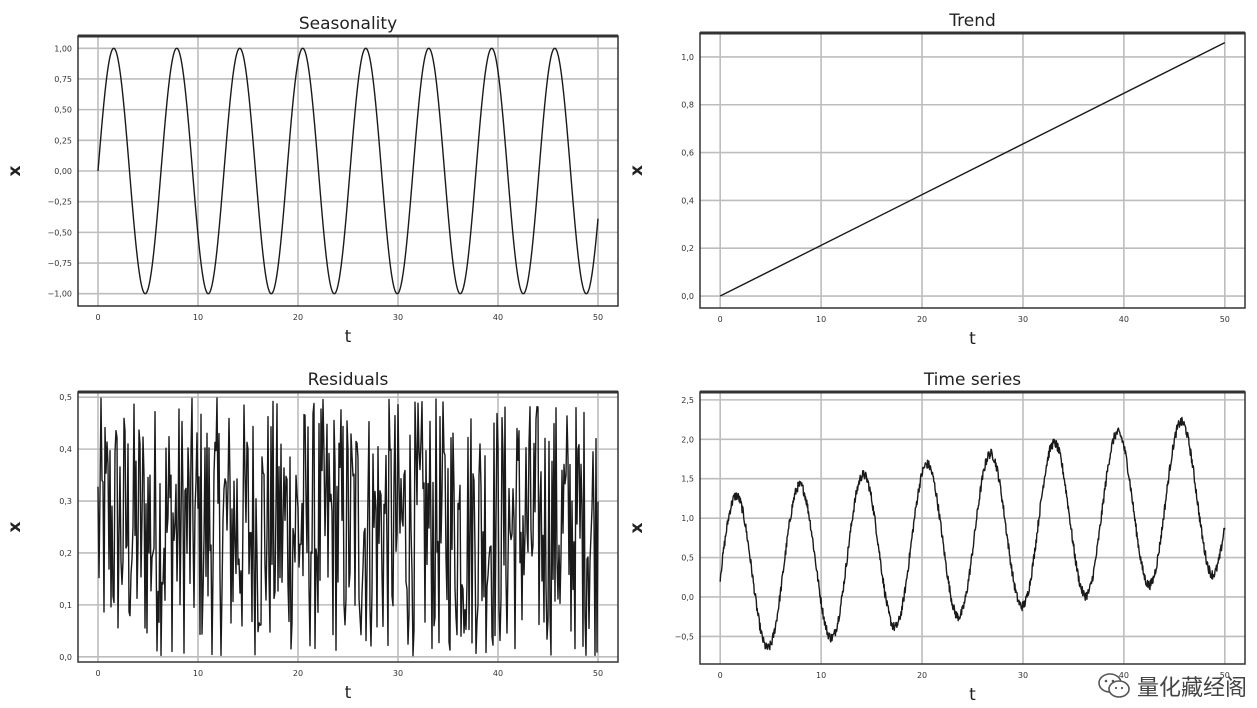  I want to click on y-tick-label: −0,75, so click(59, 263).